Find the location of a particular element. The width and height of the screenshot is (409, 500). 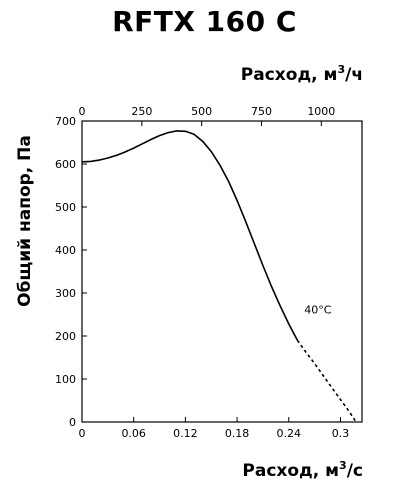

y-tick-label-2: 200 is located at coordinates (65, 336).